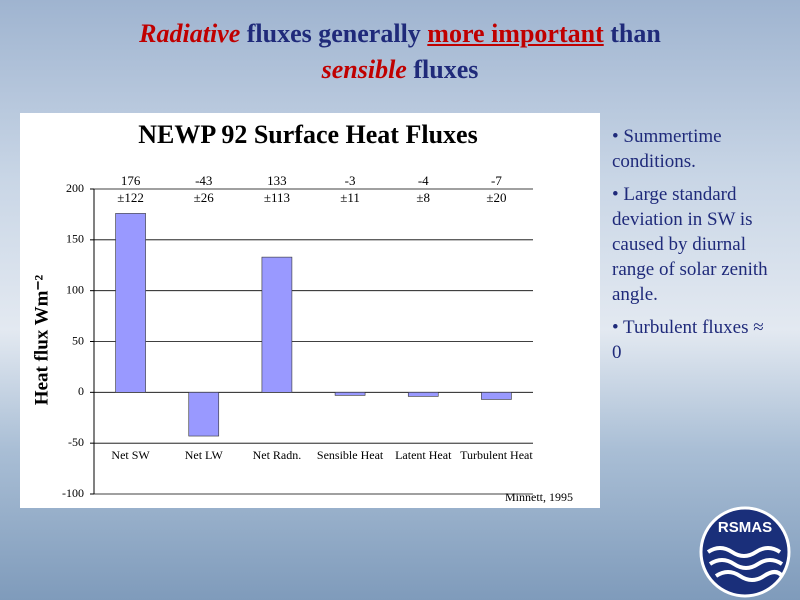 This screenshot has height=600, width=800. Describe the element at coordinates (442, 69) in the screenshot. I see `title-part: fluxes` at that location.